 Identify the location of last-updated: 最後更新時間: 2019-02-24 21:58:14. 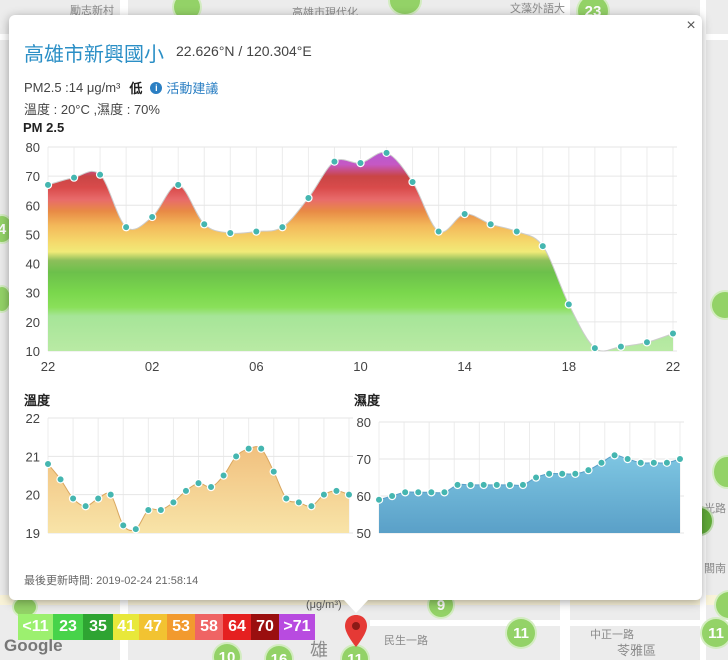
(111, 581).